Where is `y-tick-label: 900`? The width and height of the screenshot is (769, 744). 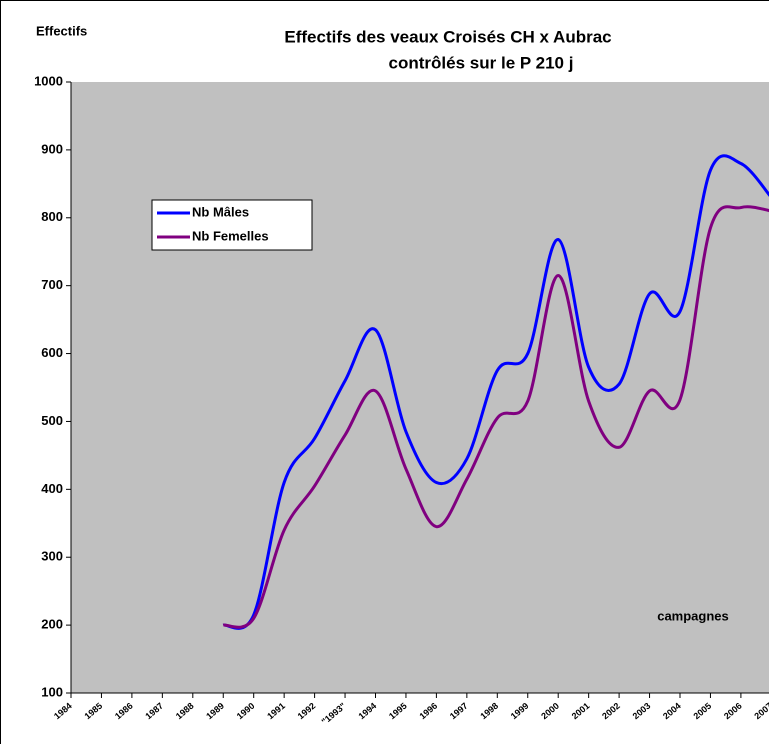
y-tick-label: 900 is located at coordinates (52, 148).